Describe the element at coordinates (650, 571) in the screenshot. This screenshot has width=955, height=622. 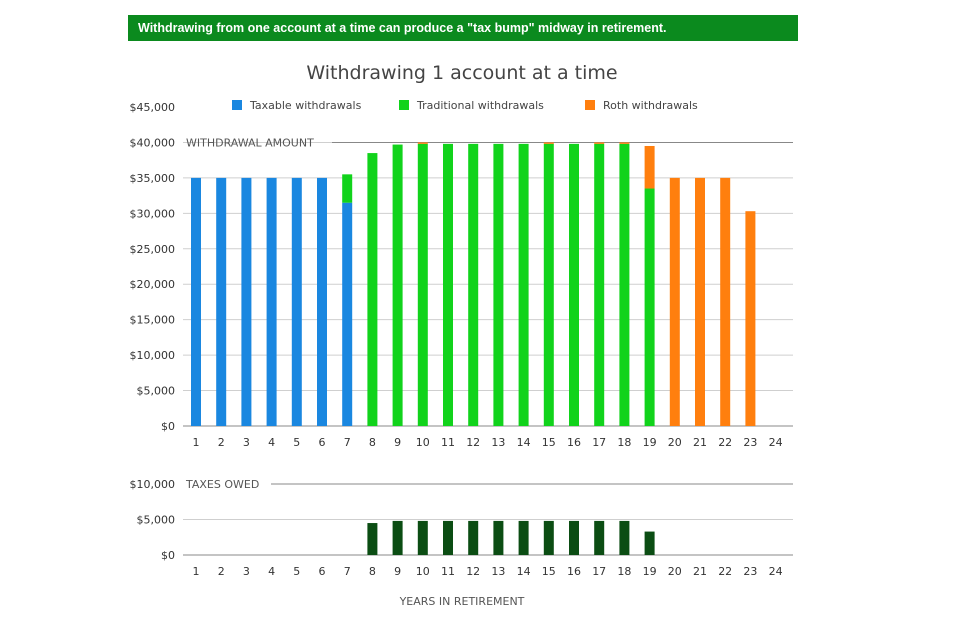
I see `taxes-x-tick-label: 19` at that location.